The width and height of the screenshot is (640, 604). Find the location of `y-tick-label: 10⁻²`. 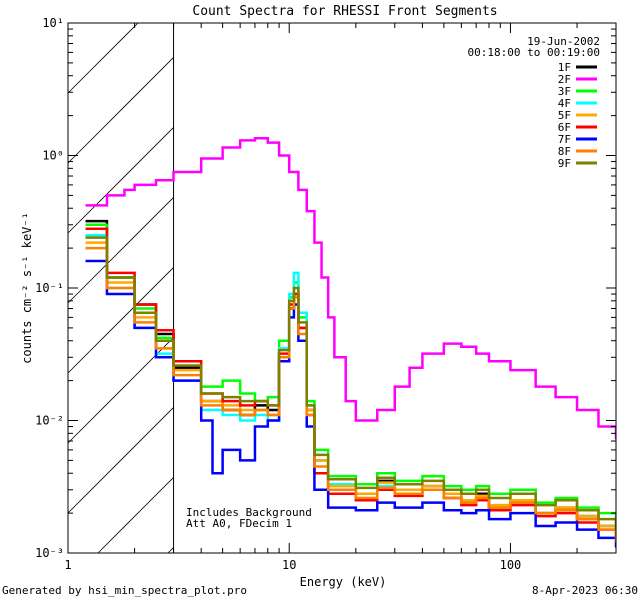

y-tick-label: 10⁻² is located at coordinates (49, 421).